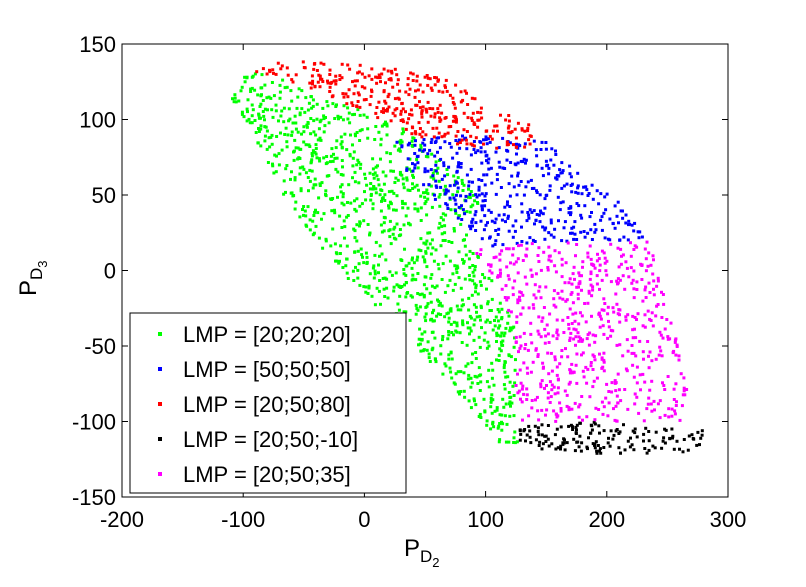  I want to click on y-tick-label: 100, so click(97, 120).